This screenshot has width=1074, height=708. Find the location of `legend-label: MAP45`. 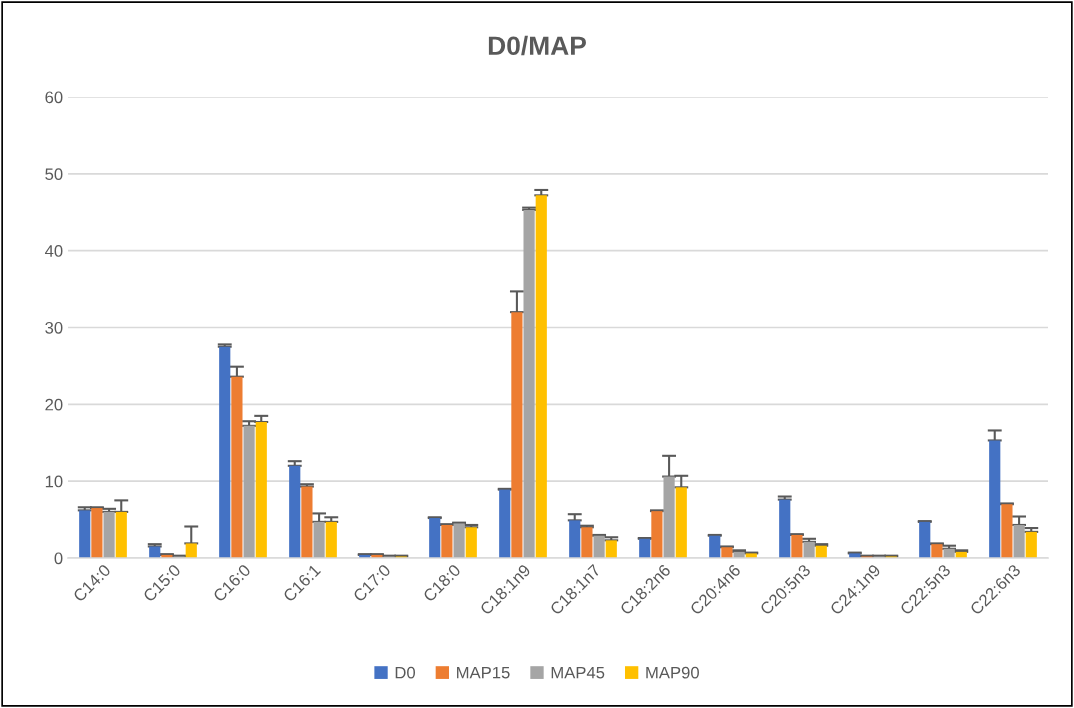

legend-label: MAP45 is located at coordinates (578, 672).